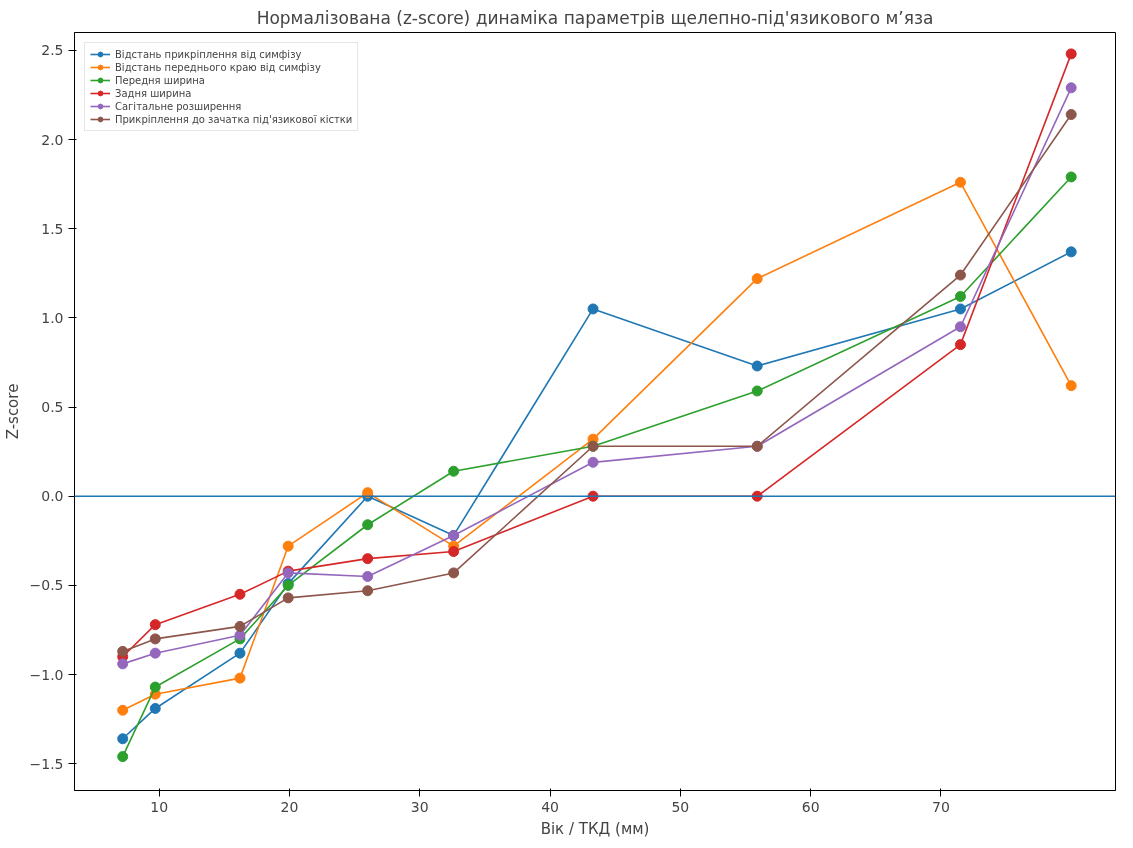 The width and height of the screenshot is (1133, 848). What do you see at coordinates (52, 496) in the screenshot?
I see `y-tick-label: 0.0` at bounding box center [52, 496].